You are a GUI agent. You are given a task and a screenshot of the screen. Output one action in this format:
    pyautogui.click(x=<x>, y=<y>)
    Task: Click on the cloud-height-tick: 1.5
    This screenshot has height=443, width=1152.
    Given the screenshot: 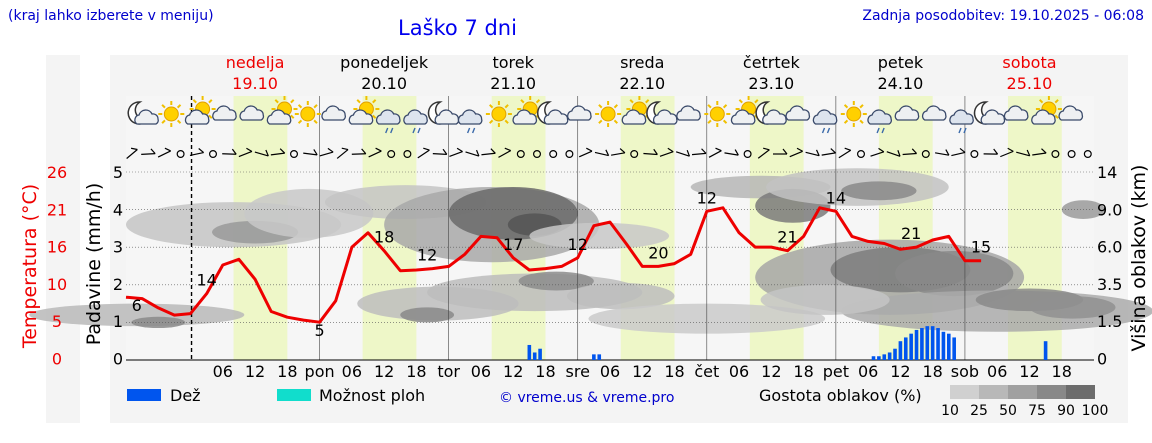 What is the action you would take?
    pyautogui.click(x=1109, y=321)
    